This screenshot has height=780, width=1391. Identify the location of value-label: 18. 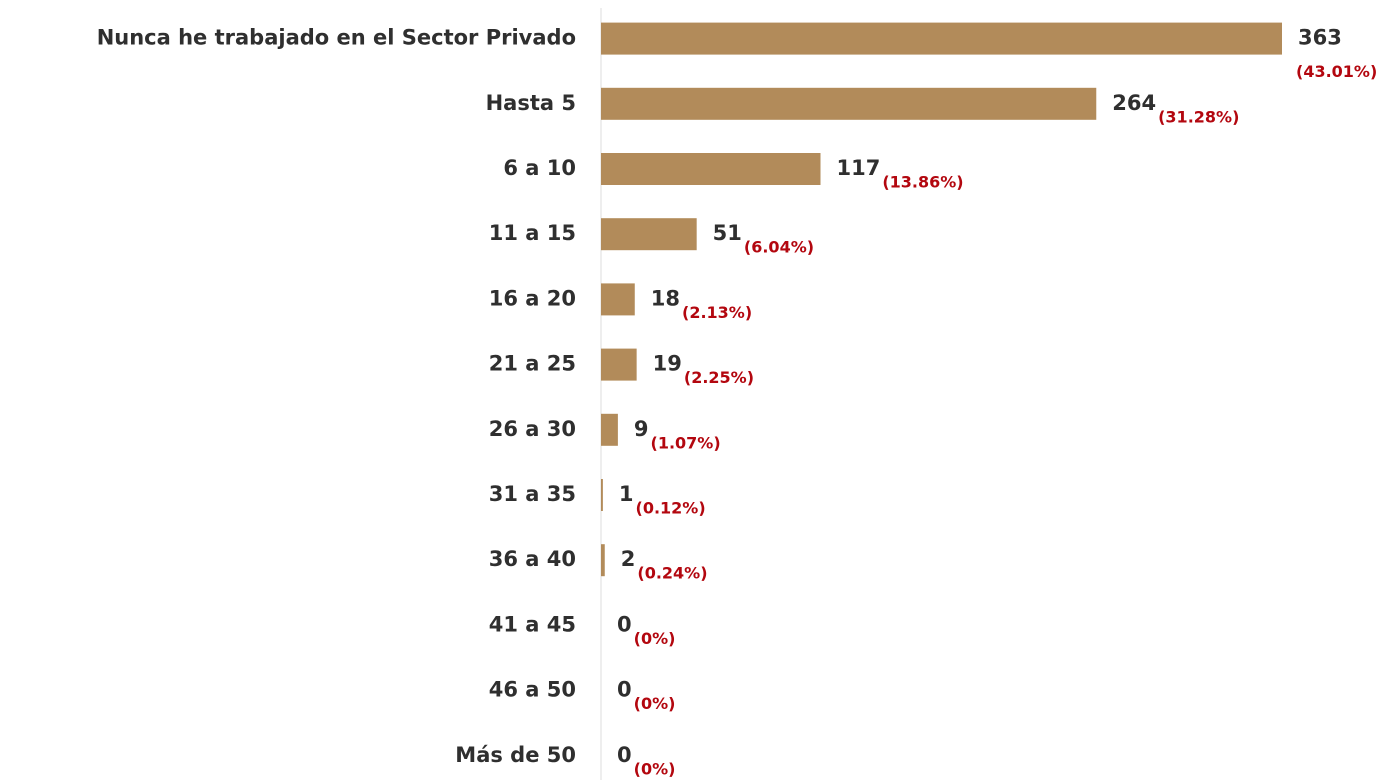
(665, 298).